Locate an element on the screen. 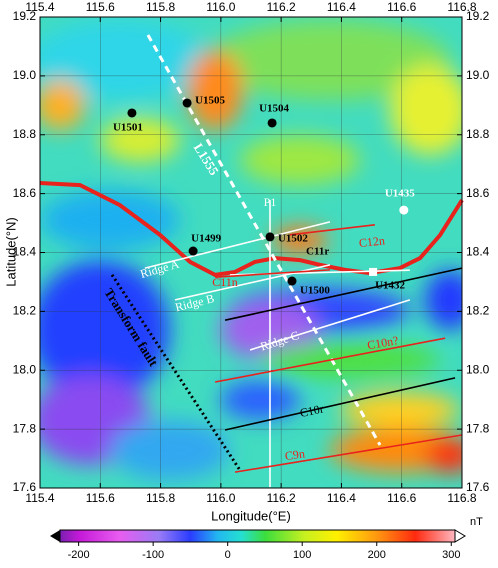  y-tick-label: 19.2 is located at coordinates (25, 16).